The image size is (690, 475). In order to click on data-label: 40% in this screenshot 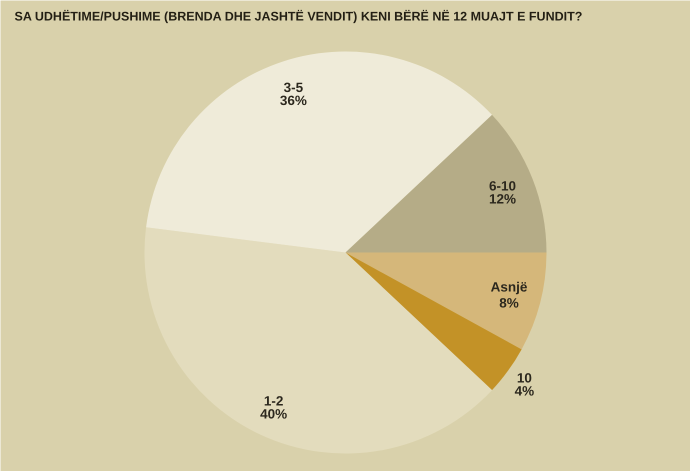, I will do `click(274, 414)`.